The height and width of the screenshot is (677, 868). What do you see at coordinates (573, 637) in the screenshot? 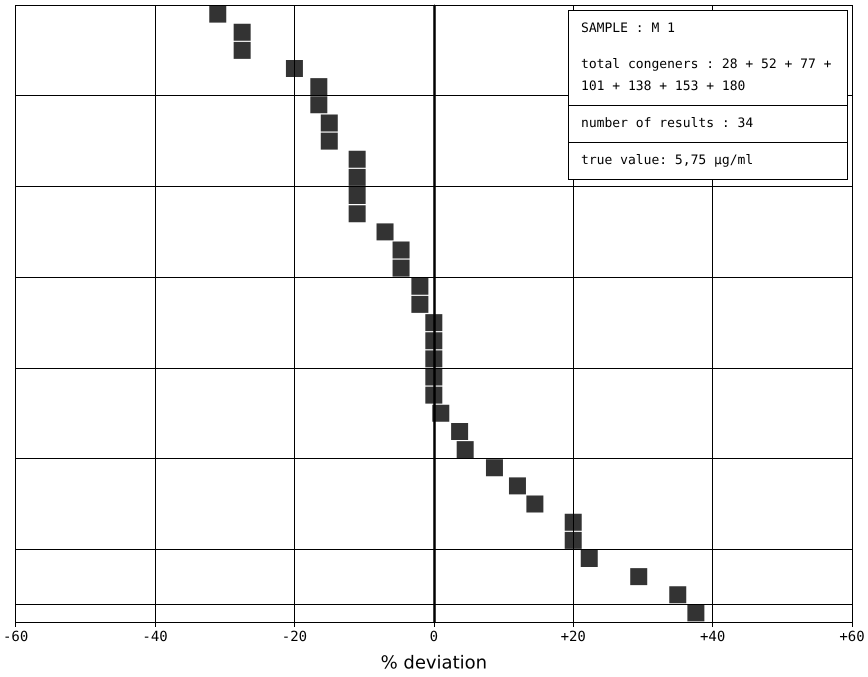
I see `x-tick-label: +20` at bounding box center [573, 637].